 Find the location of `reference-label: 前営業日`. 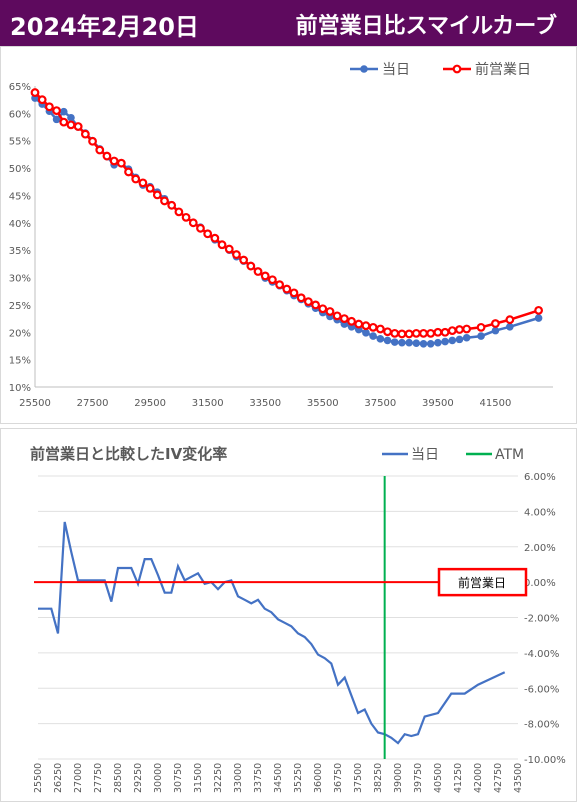

reference-label: 前営業日 is located at coordinates (482, 582).